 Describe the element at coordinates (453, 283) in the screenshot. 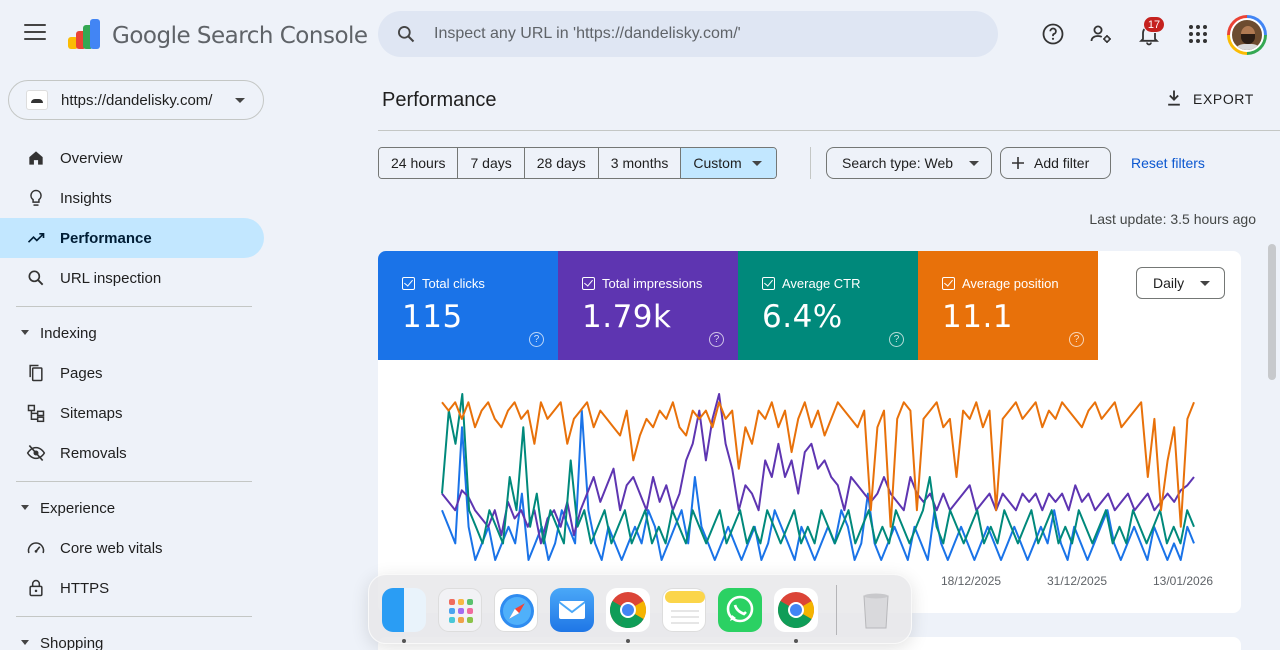

I see `metric-label: Total clicks` at that location.